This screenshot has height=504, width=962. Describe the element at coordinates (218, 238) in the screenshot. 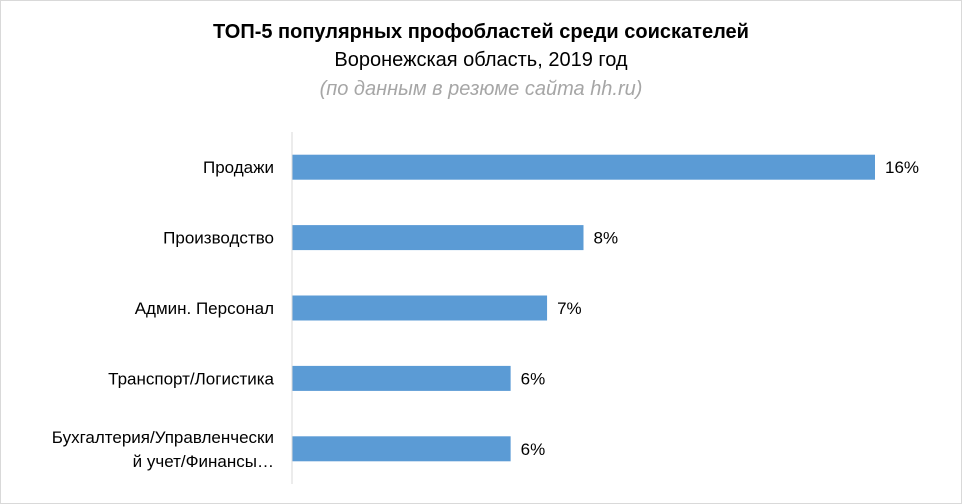

I see `category-label: Производство` at that location.